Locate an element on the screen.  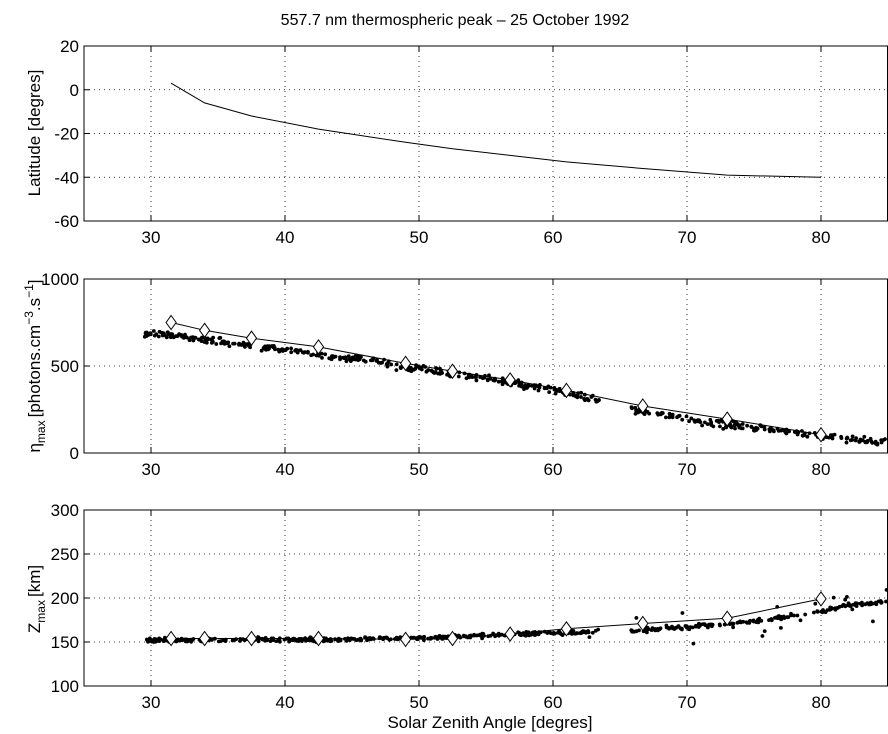
x-tick-label: 60 is located at coordinates (553, 702).